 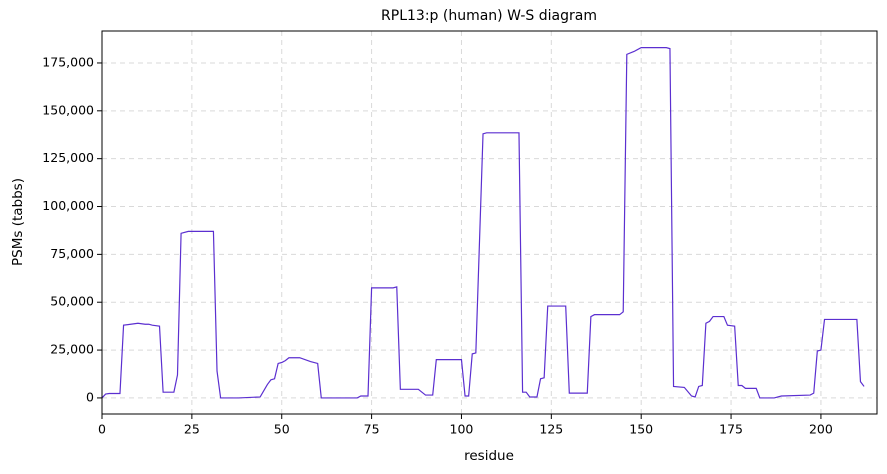 What do you see at coordinates (462, 429) in the screenshot?
I see `x-tick-label: 100` at bounding box center [462, 429].